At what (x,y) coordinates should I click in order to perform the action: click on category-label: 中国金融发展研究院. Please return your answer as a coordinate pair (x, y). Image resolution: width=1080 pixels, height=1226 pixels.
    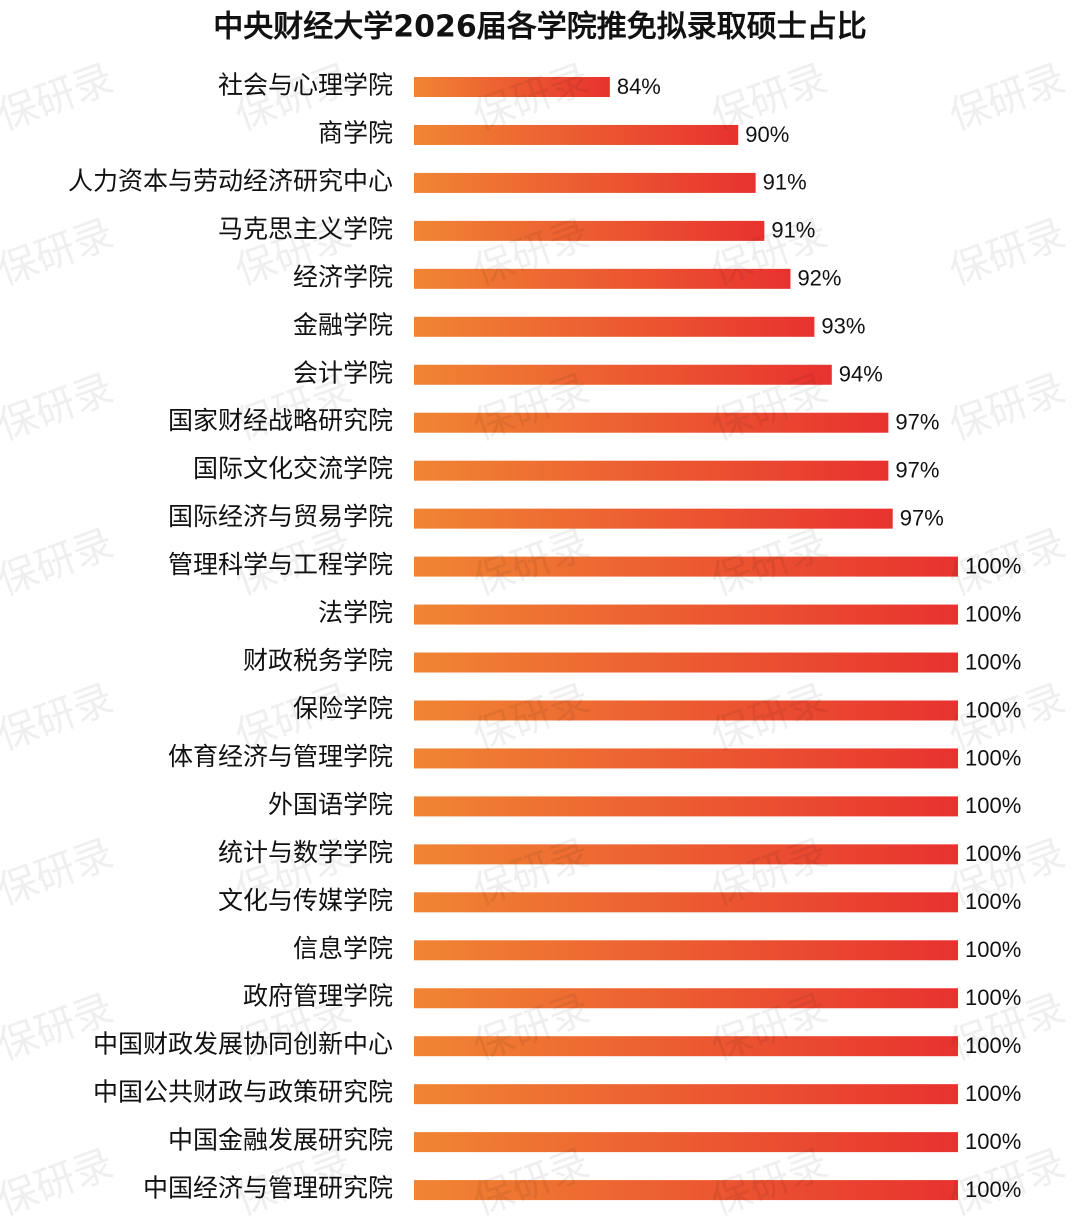
    Looking at the image, I should click on (280, 1140).